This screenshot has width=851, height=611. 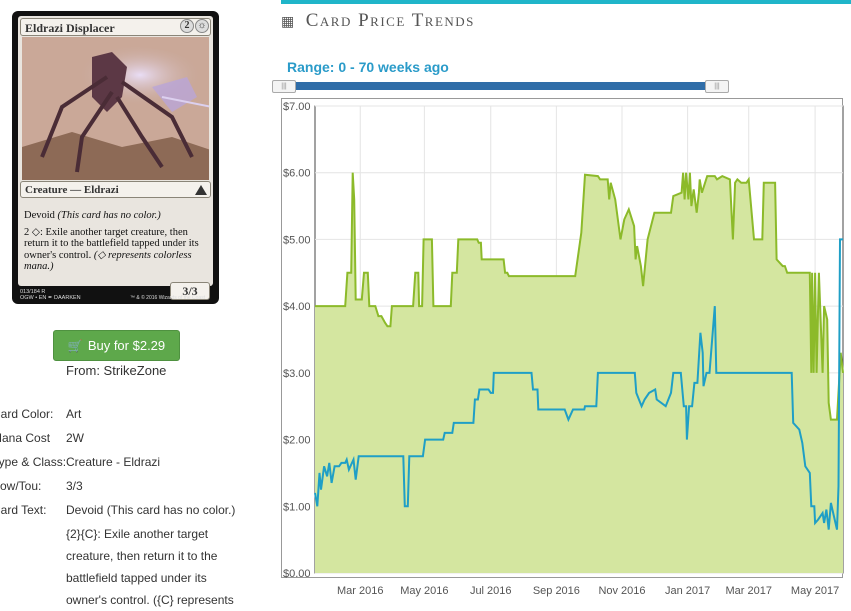 What do you see at coordinates (190, 291) in the screenshot?
I see `card-power-toughness: 3/3` at bounding box center [190, 291].